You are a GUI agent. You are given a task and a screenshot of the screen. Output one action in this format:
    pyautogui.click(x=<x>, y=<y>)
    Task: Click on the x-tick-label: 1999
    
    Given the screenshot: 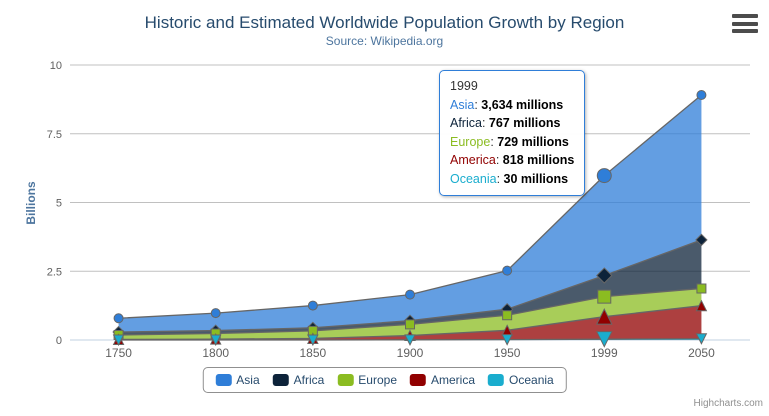 What is the action you would take?
    pyautogui.click(x=604, y=353)
    